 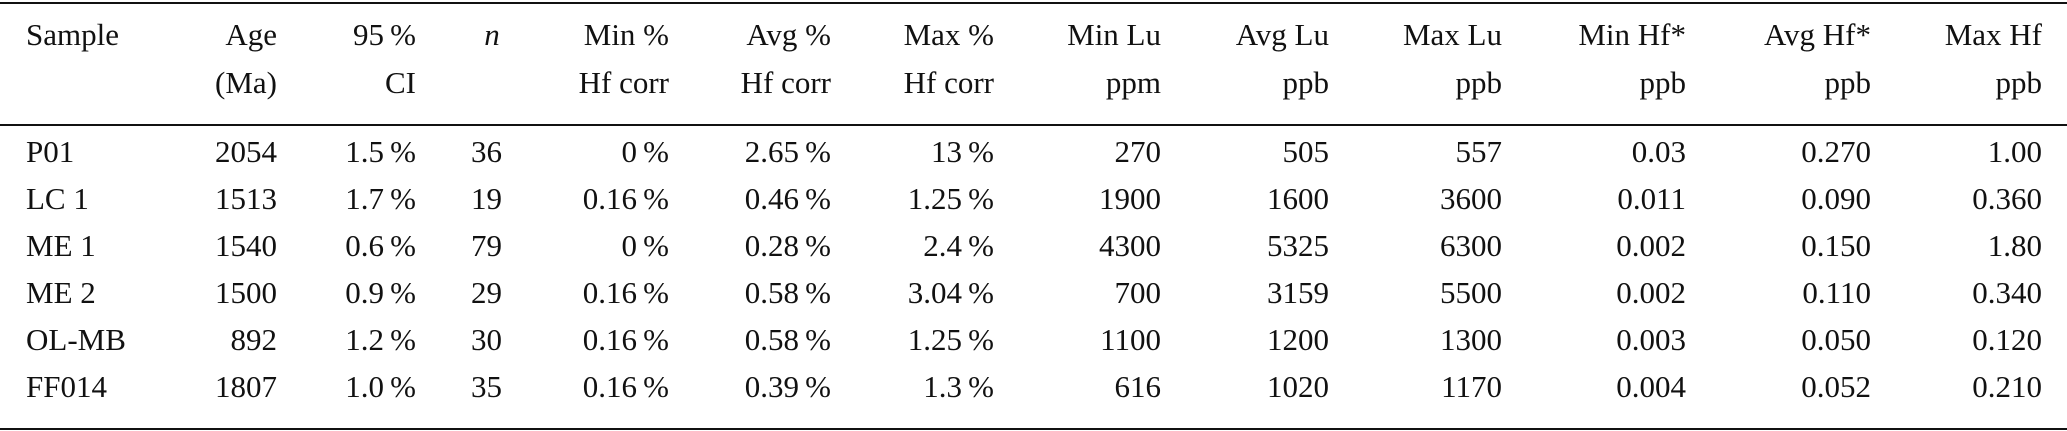 I want to click on table-cell: ME 1, so click(x=61, y=245).